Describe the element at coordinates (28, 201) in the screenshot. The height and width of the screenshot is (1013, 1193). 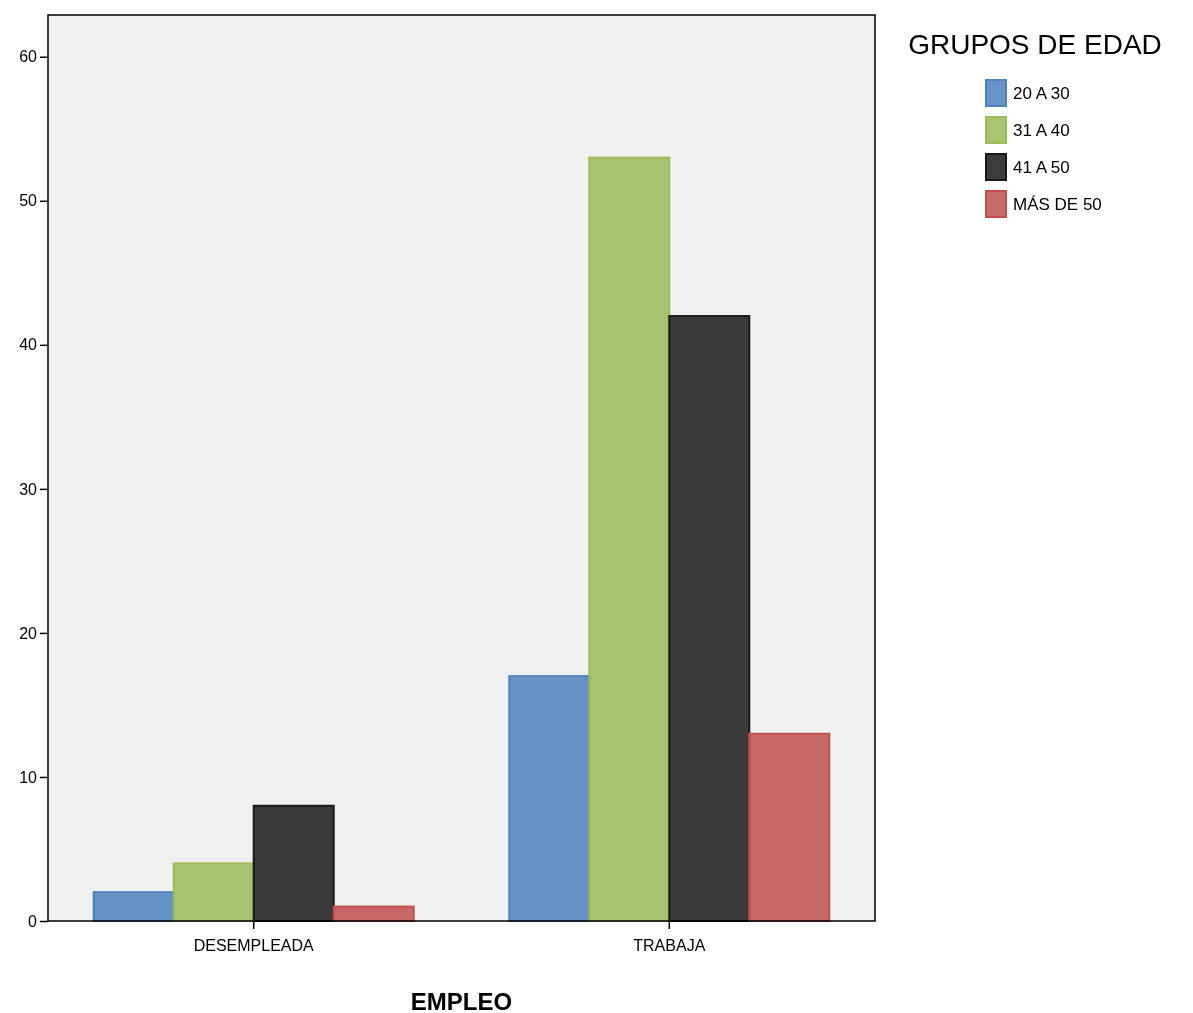
I see `y-tick-label: 50` at that location.